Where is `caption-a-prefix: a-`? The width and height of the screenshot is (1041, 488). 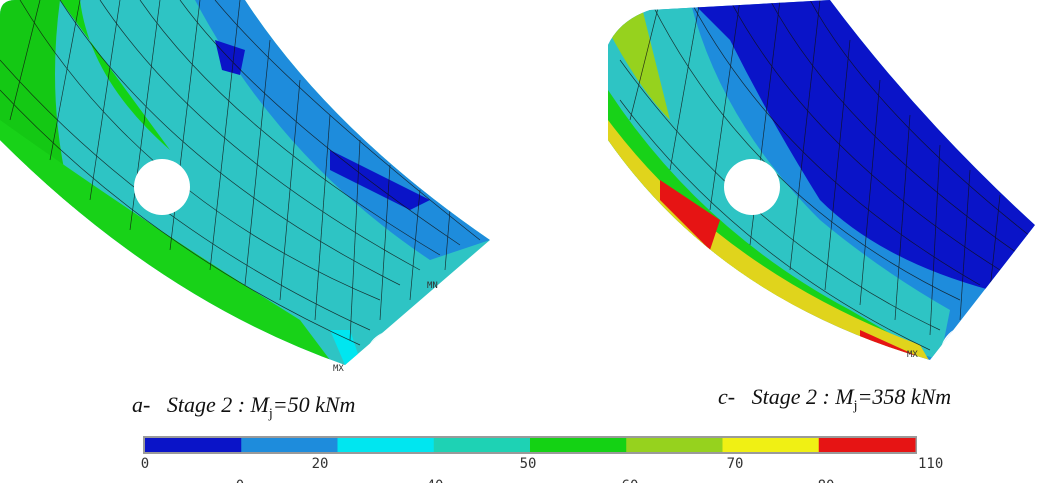 caption-a-prefix: a- is located at coordinates (141, 404).